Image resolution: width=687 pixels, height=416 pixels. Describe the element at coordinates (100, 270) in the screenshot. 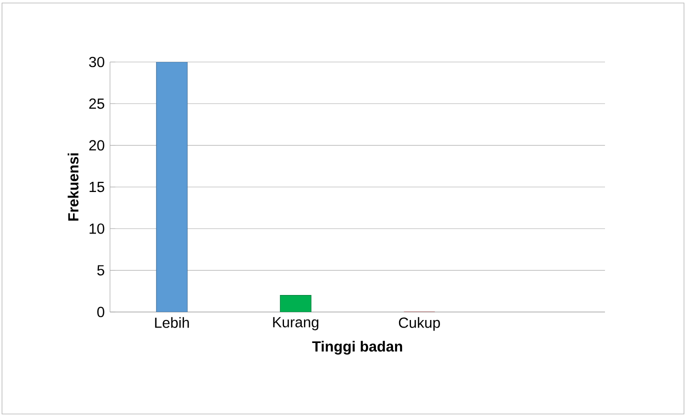

I see `y-tick-label: 5` at that location.